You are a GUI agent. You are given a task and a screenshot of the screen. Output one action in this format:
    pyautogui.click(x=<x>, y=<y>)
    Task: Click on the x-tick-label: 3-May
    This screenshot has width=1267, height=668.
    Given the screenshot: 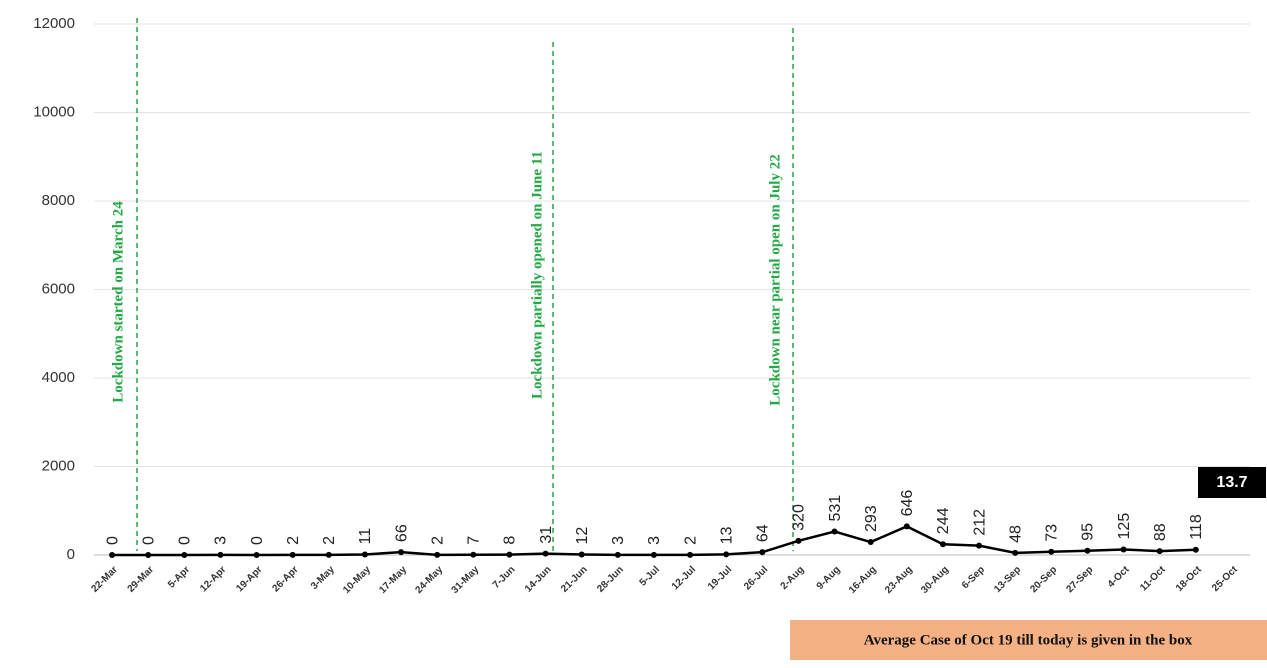 What is the action you would take?
    pyautogui.click(x=323, y=578)
    